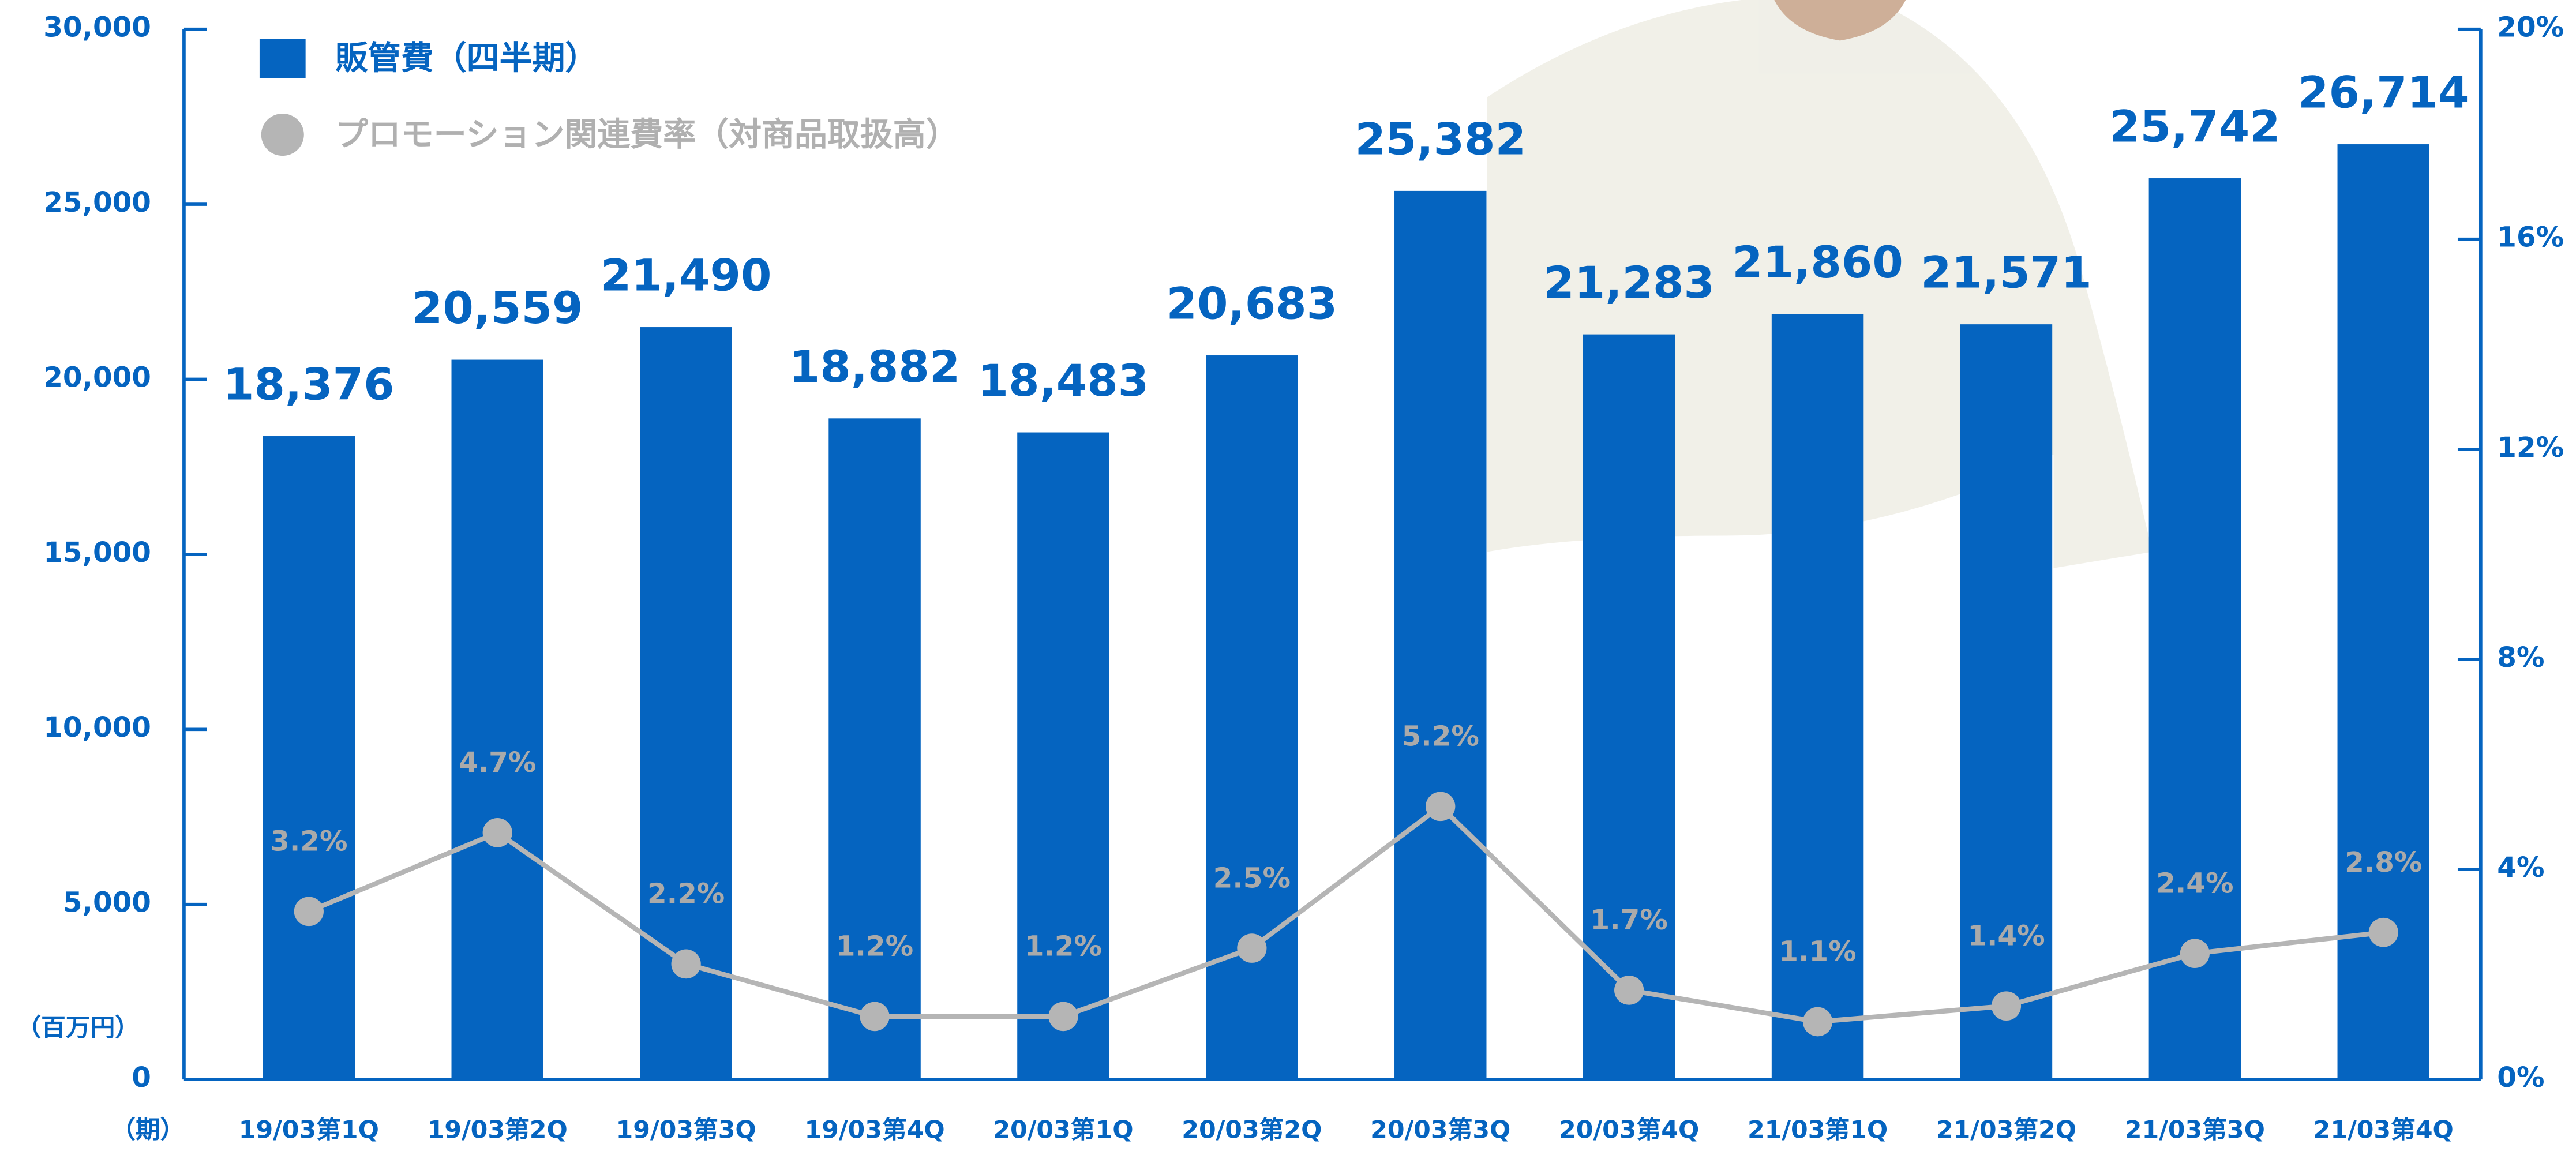 This screenshot has height=1159, width=2576. What do you see at coordinates (2383, 1130) in the screenshot?
I see `x-tick-label: 21/03第4Q` at bounding box center [2383, 1130].